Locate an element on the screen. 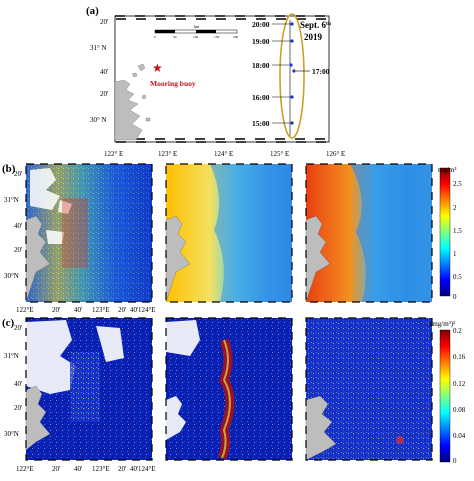  c-cbar-tick-2: 0.12 is located at coordinates (459, 384).